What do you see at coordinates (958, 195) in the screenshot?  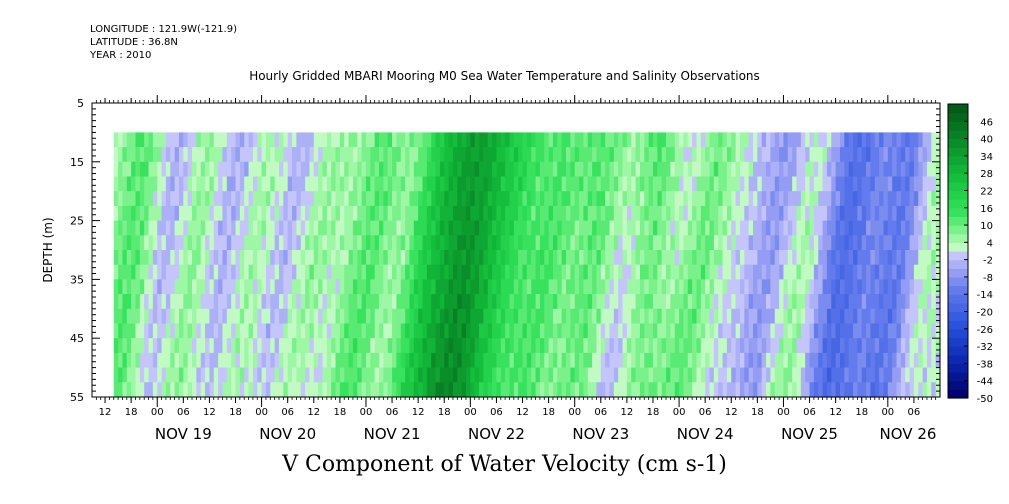 I see `colorbar-bin` at bounding box center [958, 195].